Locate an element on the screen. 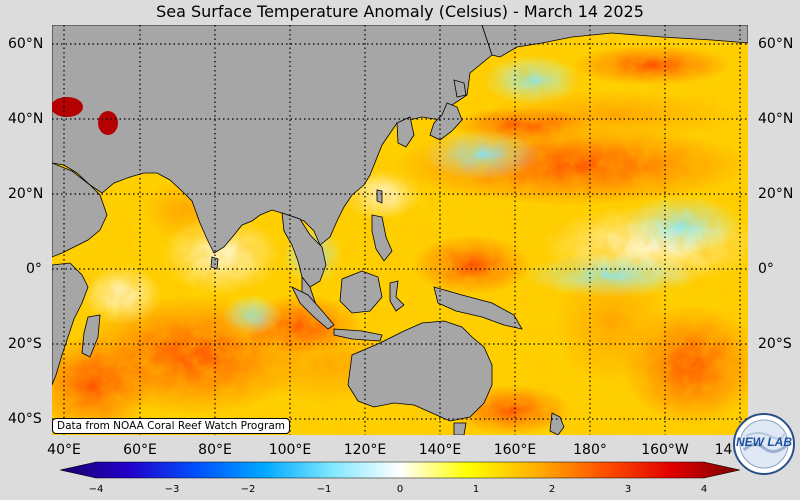 This screenshot has width=800, height=500. land-sulawesi is located at coordinates (397, 296).